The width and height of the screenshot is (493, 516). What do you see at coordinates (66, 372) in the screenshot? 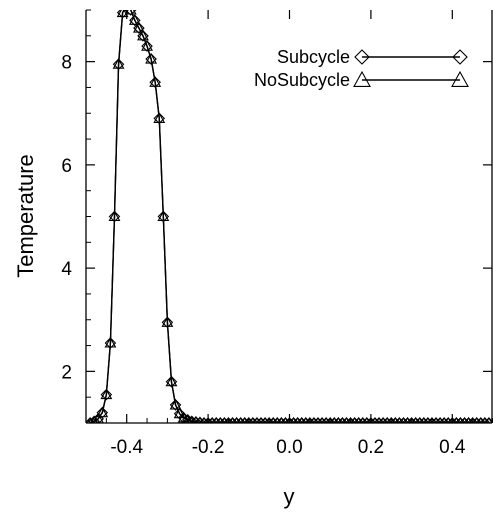
I see `y-tick-label: 2` at bounding box center [66, 372].